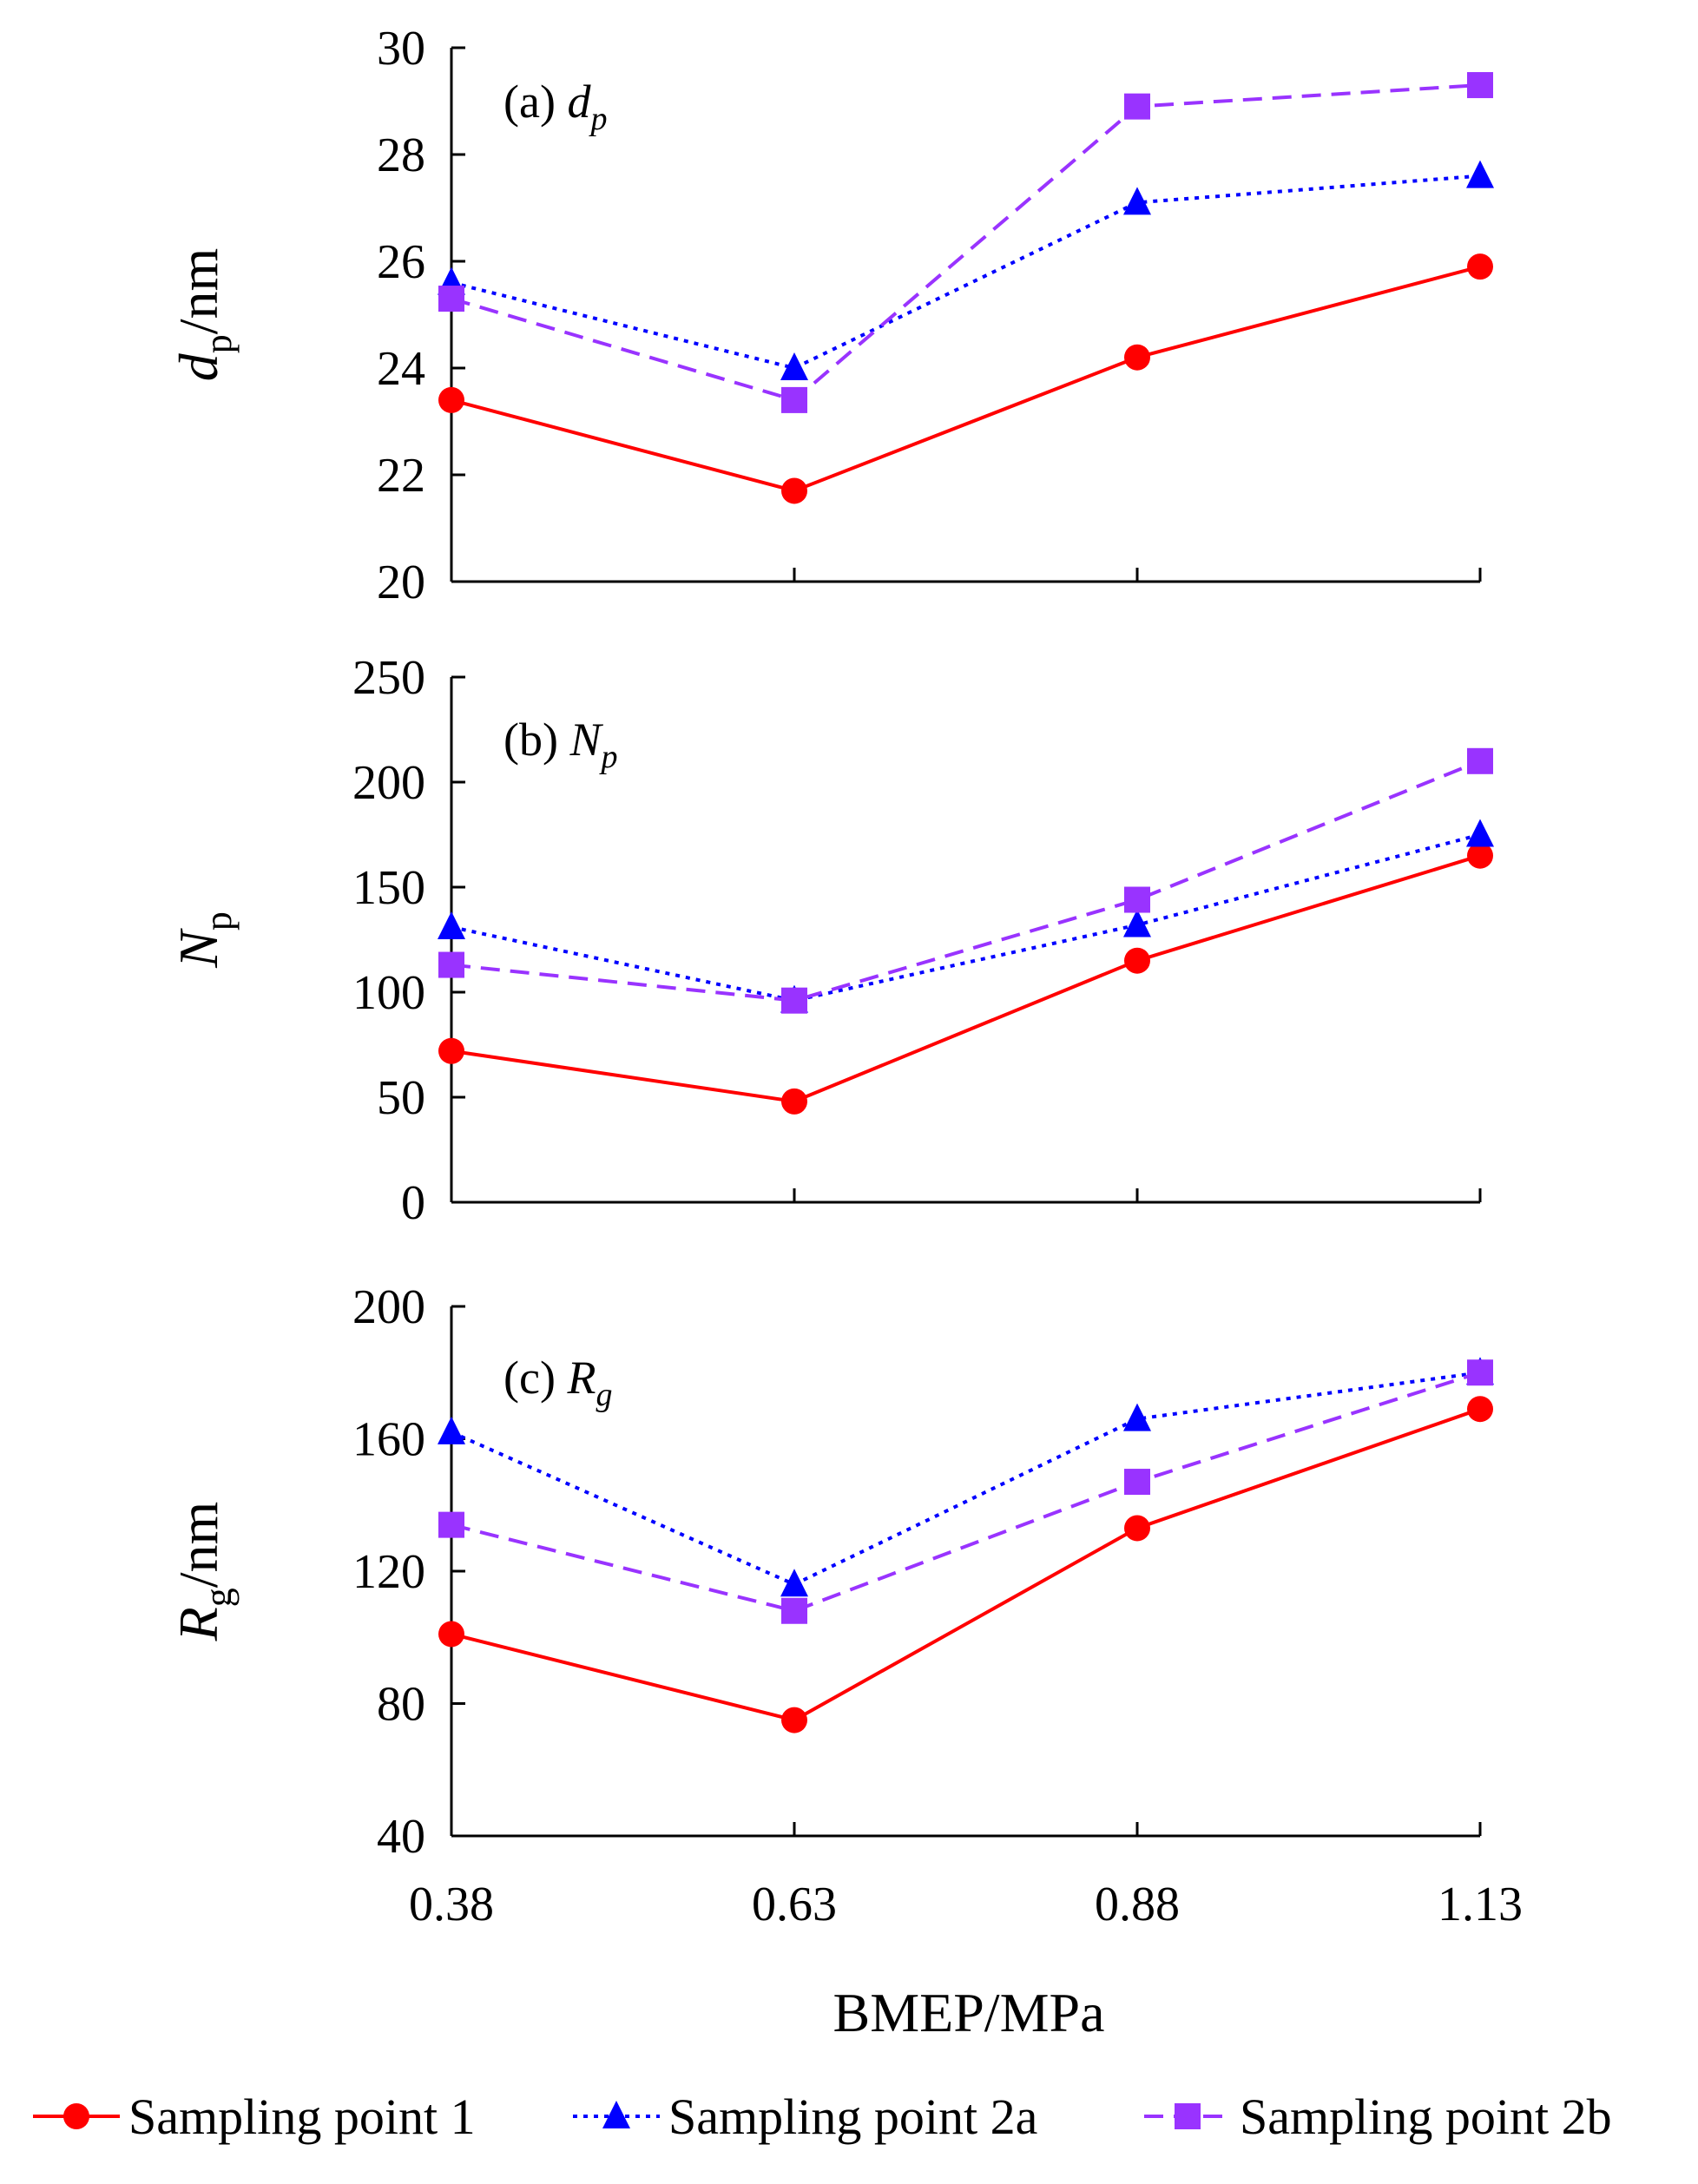 This screenshot has width=1698, height=2184. I want to click on legend-entry: Sampling point 2a, so click(805, 2117).